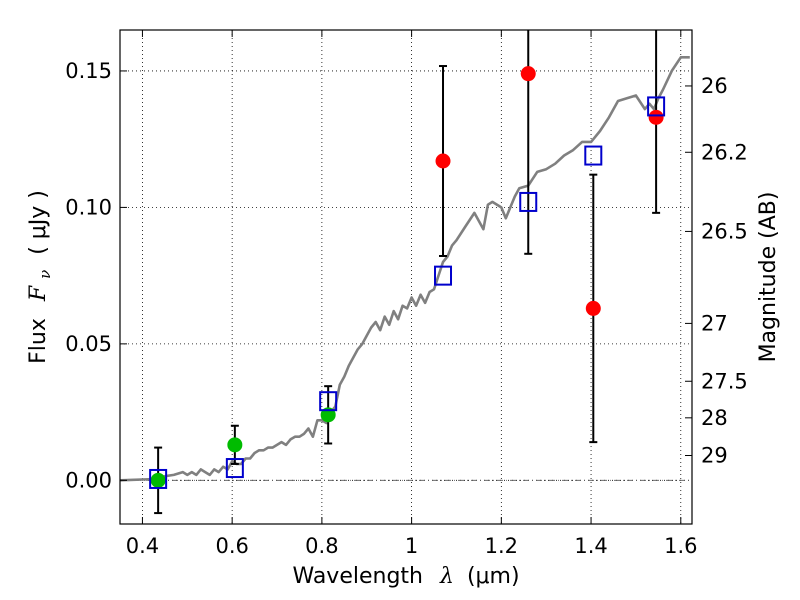 The width and height of the screenshot is (800, 600). Describe the element at coordinates (501, 546) in the screenshot. I see `x-tick-label-4: 1.2` at that location.